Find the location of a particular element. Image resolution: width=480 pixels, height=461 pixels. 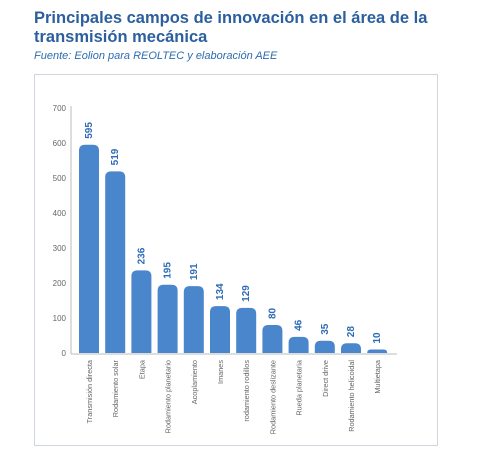

category-label: Rodamiento solar is located at coordinates (115, 388).